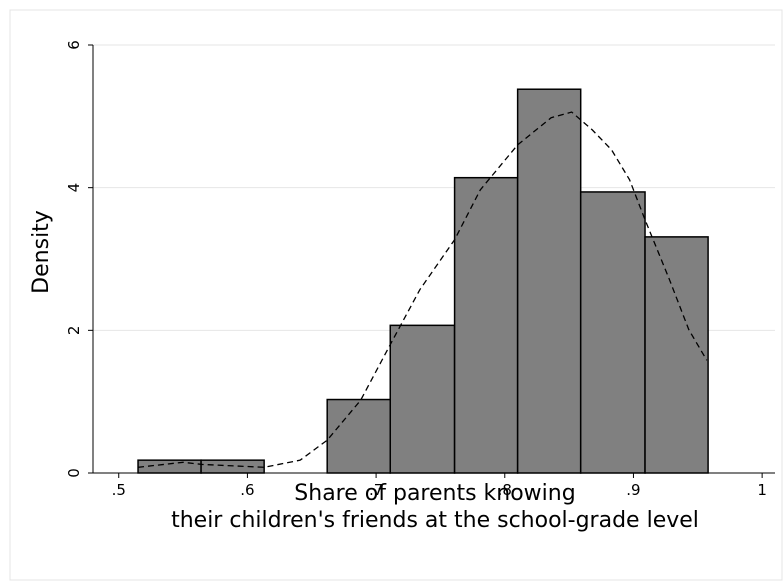  I want to click on x-tick-label: .5, so click(119, 490).